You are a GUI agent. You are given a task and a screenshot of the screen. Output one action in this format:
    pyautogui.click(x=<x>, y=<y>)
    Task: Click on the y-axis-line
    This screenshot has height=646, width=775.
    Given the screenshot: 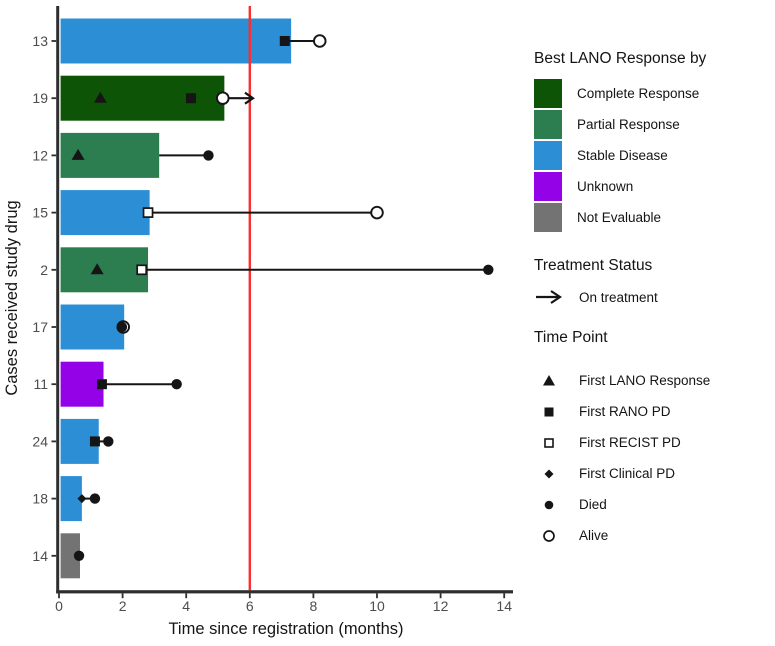 What is the action you would take?
    pyautogui.click(x=58, y=300)
    